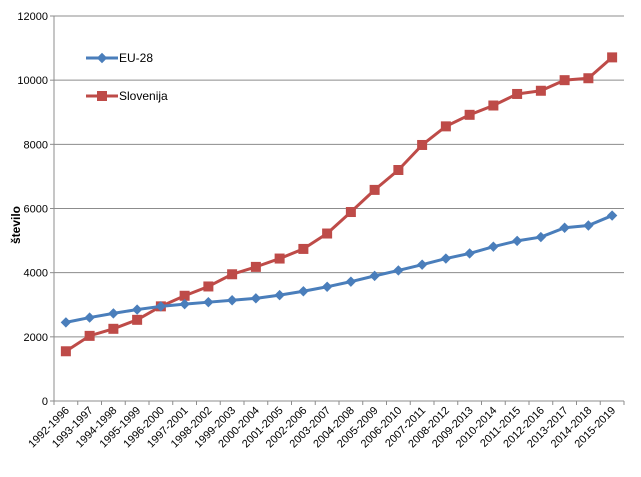  I want to click on legend-item: Slovenija, so click(127, 96).